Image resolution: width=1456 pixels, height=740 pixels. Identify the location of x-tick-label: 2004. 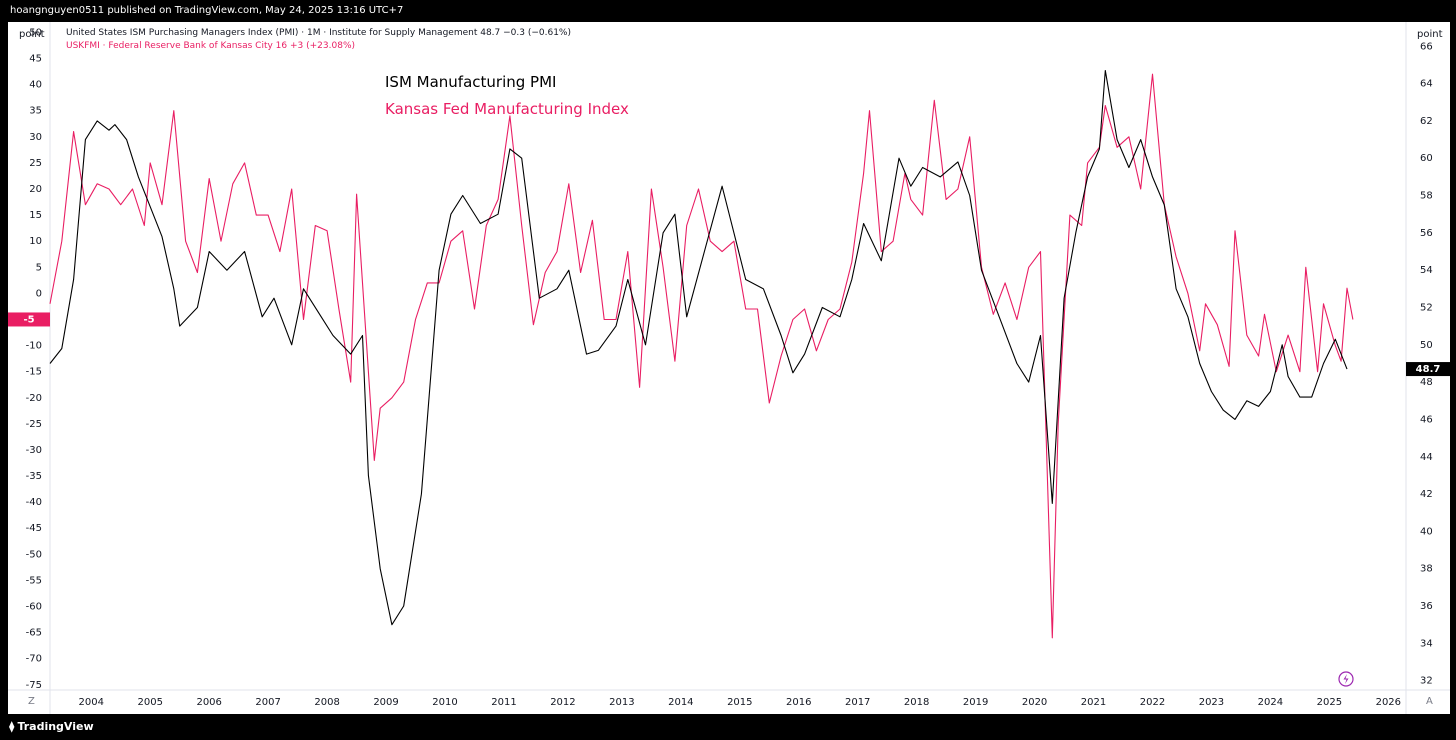
(91, 702).